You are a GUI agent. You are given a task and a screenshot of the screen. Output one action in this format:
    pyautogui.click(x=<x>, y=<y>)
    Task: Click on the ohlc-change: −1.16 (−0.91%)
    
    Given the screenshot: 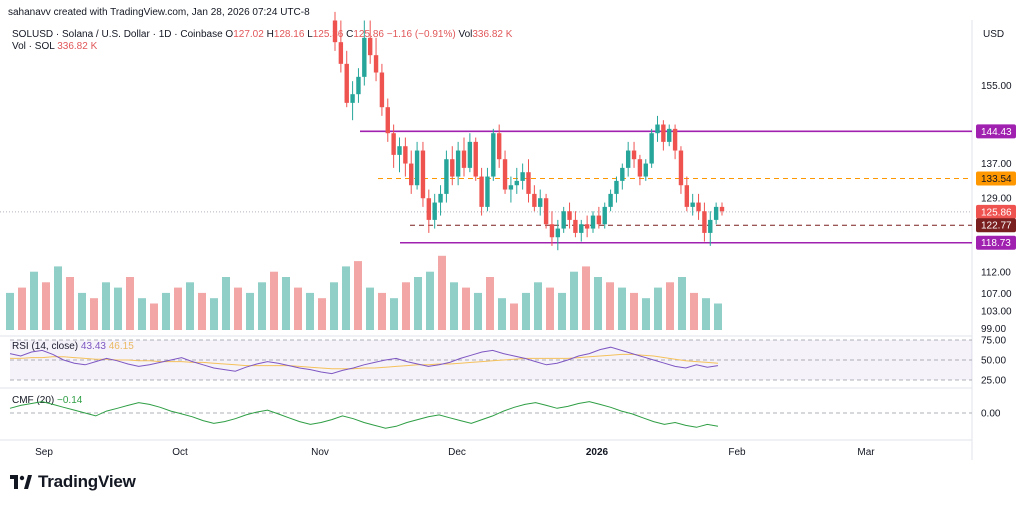 What is the action you would take?
    pyautogui.click(x=421, y=34)
    